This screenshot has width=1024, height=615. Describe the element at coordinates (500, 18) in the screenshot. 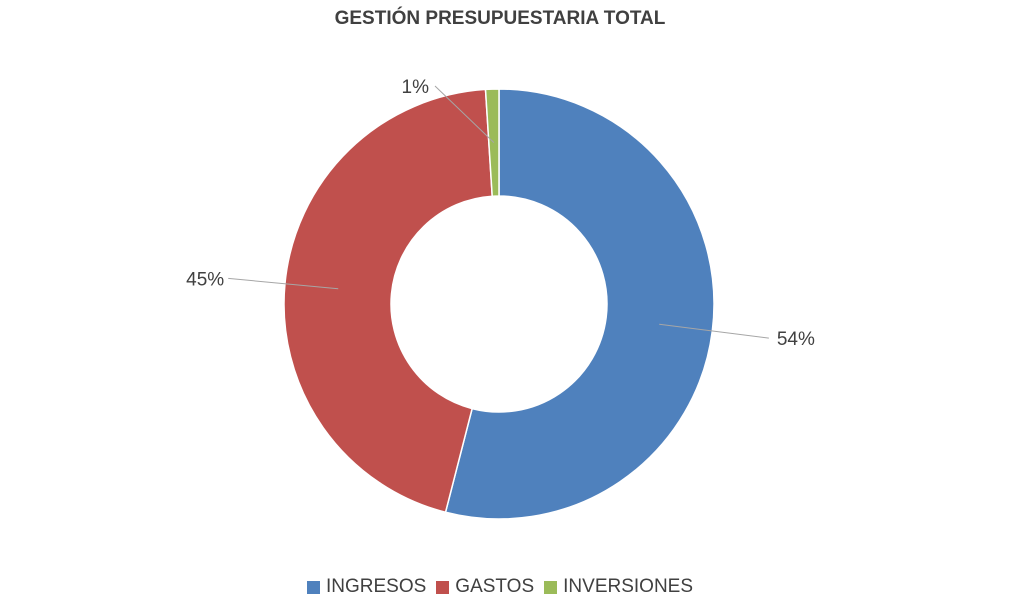

I see `chart-title: GESTIÓN PRESUPUESTARIA TOTAL` at that location.